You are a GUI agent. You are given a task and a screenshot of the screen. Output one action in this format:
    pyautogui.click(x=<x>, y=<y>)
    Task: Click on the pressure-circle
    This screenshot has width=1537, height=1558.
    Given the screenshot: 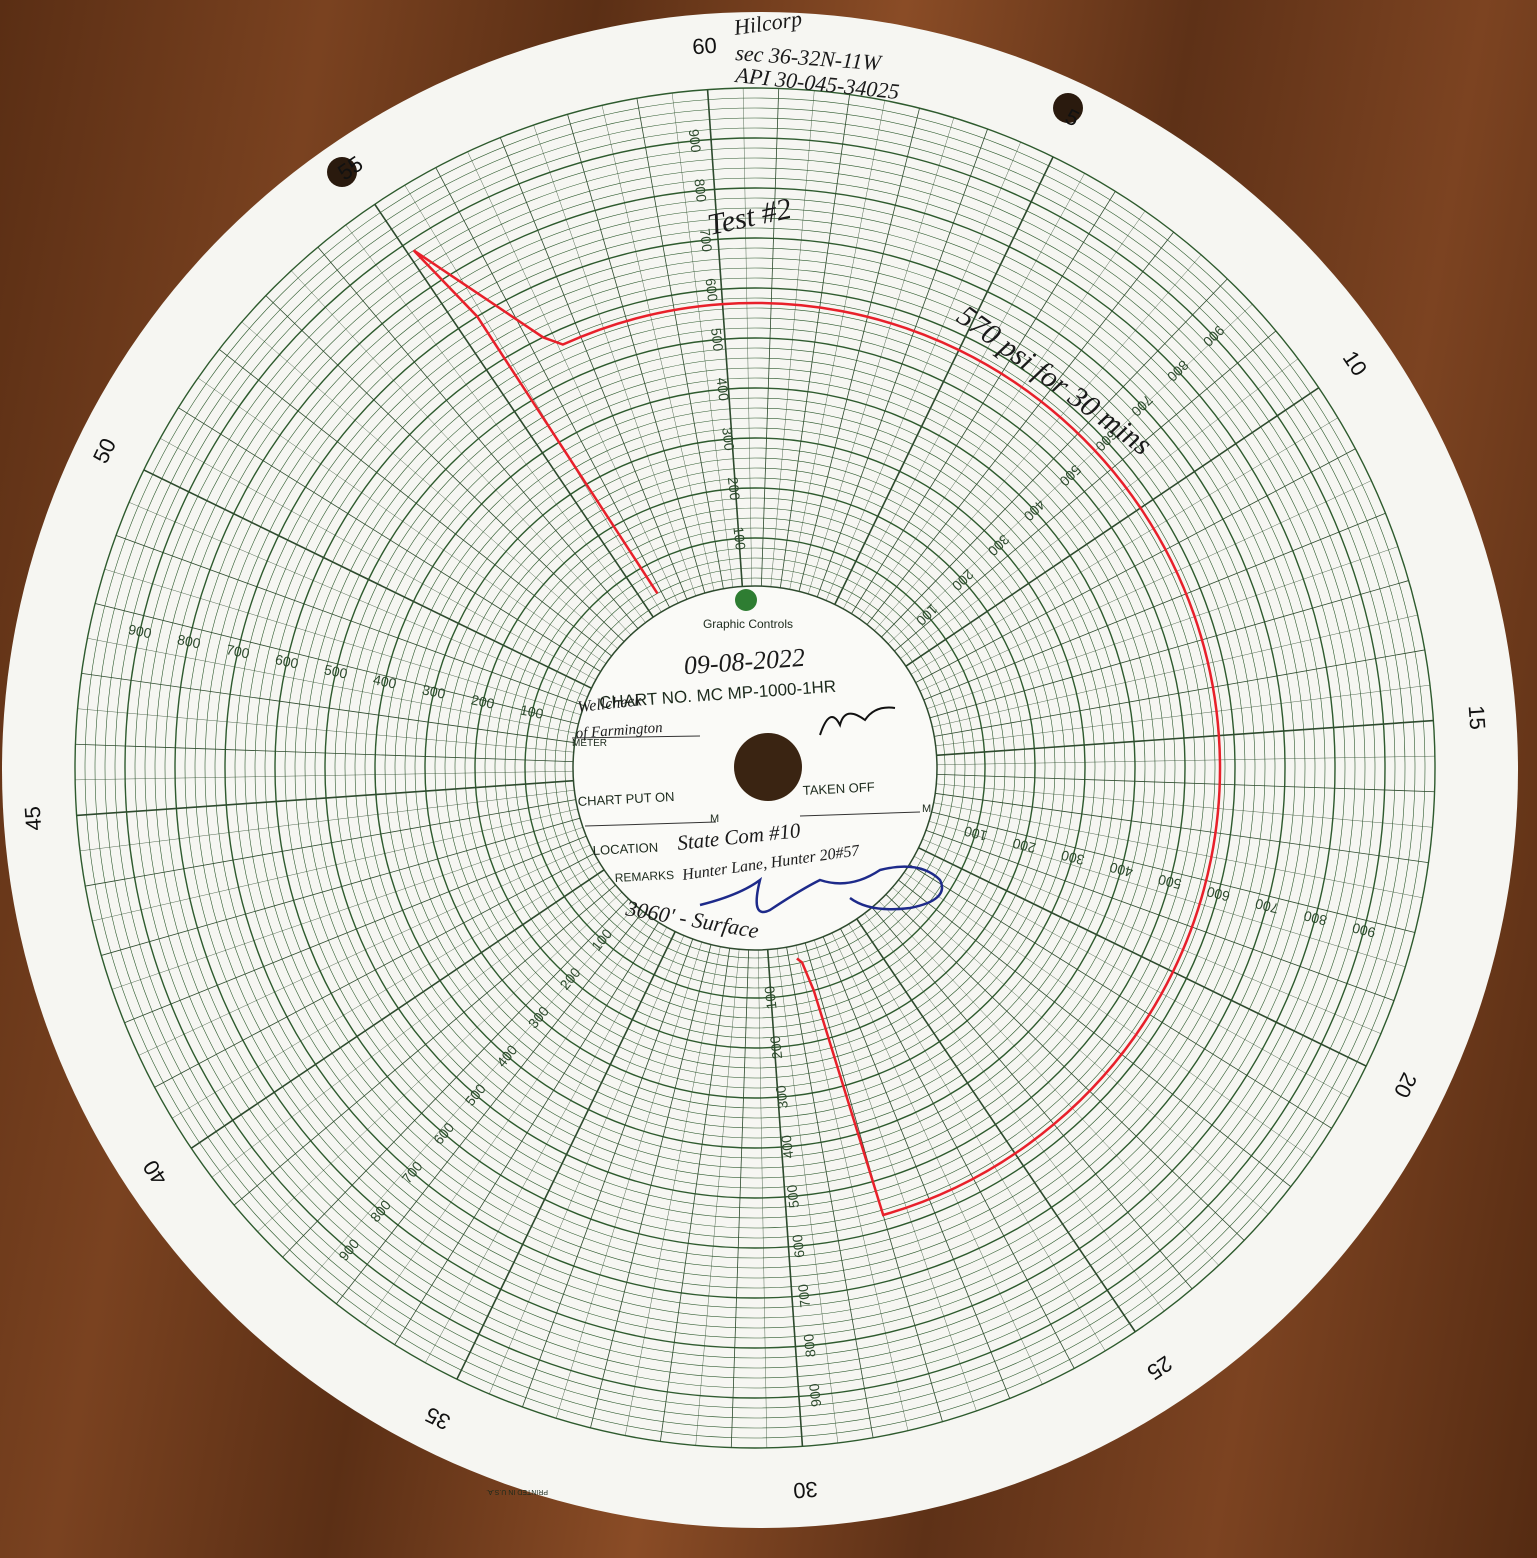 What is the action you would take?
    pyautogui.click(x=755, y=768)
    